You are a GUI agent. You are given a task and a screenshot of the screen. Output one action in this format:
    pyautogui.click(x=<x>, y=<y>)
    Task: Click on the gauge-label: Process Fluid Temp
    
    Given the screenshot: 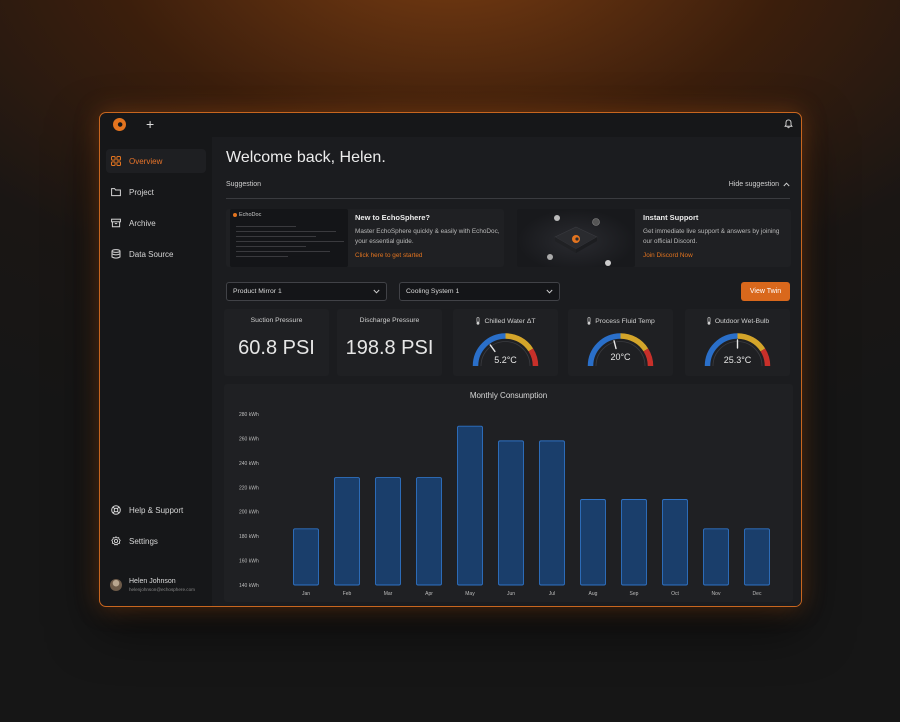 What is the action you would take?
    pyautogui.click(x=625, y=321)
    